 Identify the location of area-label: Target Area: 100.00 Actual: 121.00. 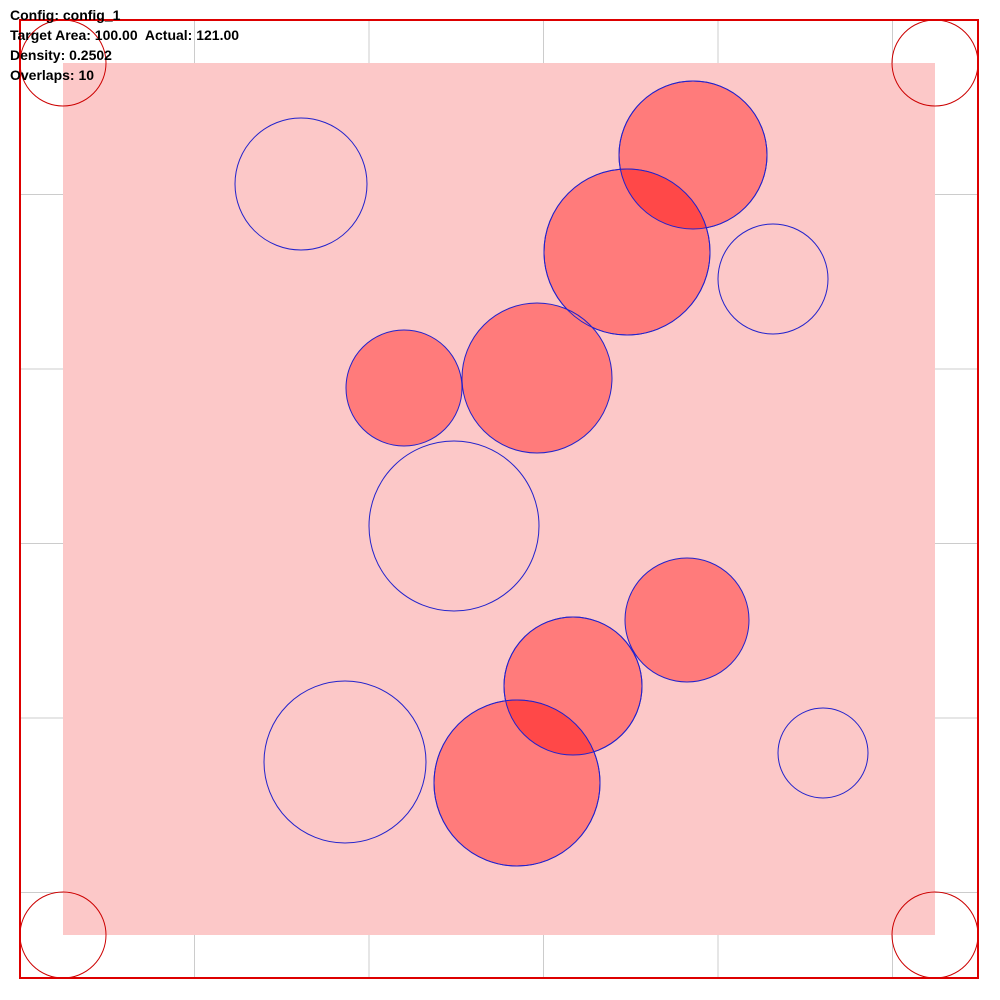
(125, 35).